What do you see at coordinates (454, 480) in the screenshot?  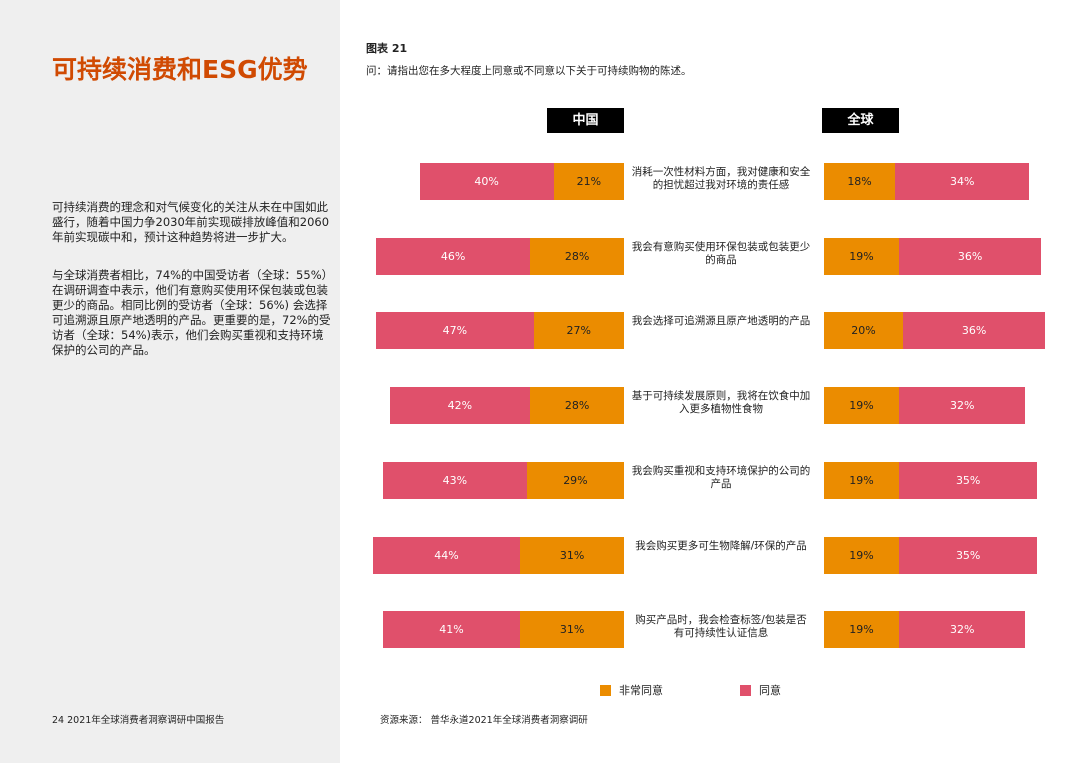 I see `bar-china-agree: 43%` at bounding box center [454, 480].